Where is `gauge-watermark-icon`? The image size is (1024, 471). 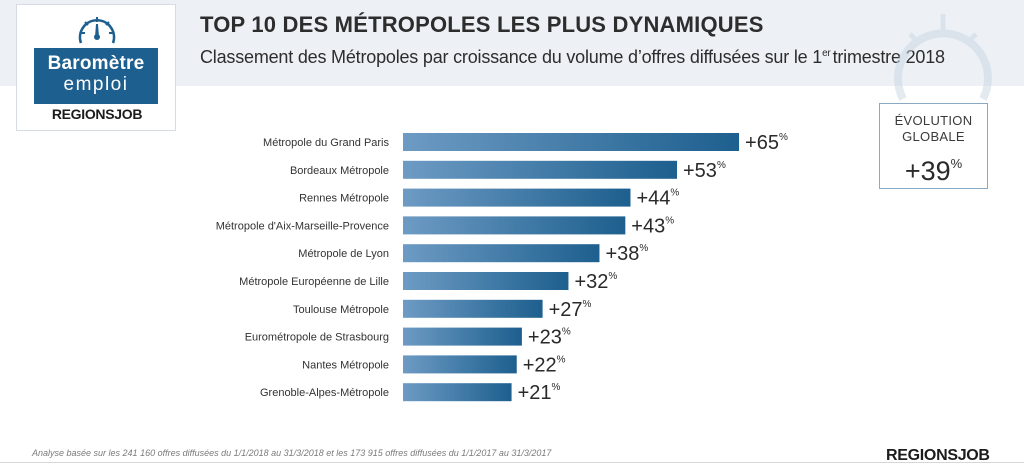
gauge-watermark-icon is located at coordinates (943, 57).